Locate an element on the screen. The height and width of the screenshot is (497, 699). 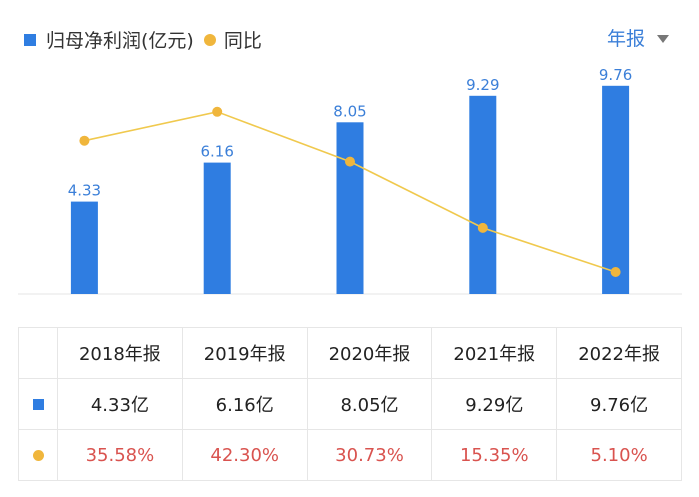
period-selector: 年报 is located at coordinates (638, 37).